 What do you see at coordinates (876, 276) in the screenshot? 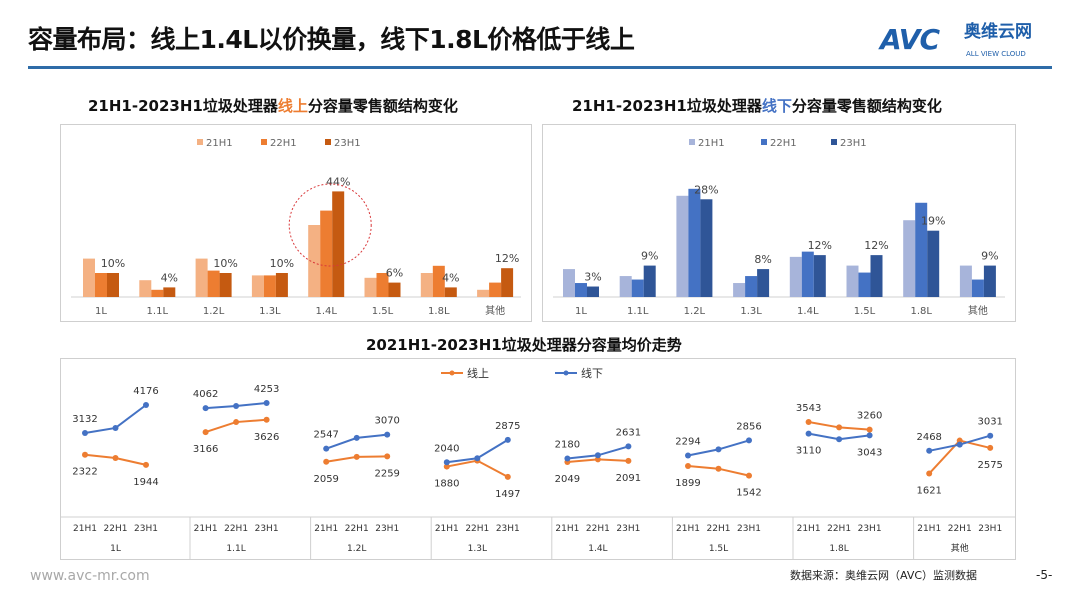
I see `bar-23H1-1.5L` at bounding box center [876, 276].